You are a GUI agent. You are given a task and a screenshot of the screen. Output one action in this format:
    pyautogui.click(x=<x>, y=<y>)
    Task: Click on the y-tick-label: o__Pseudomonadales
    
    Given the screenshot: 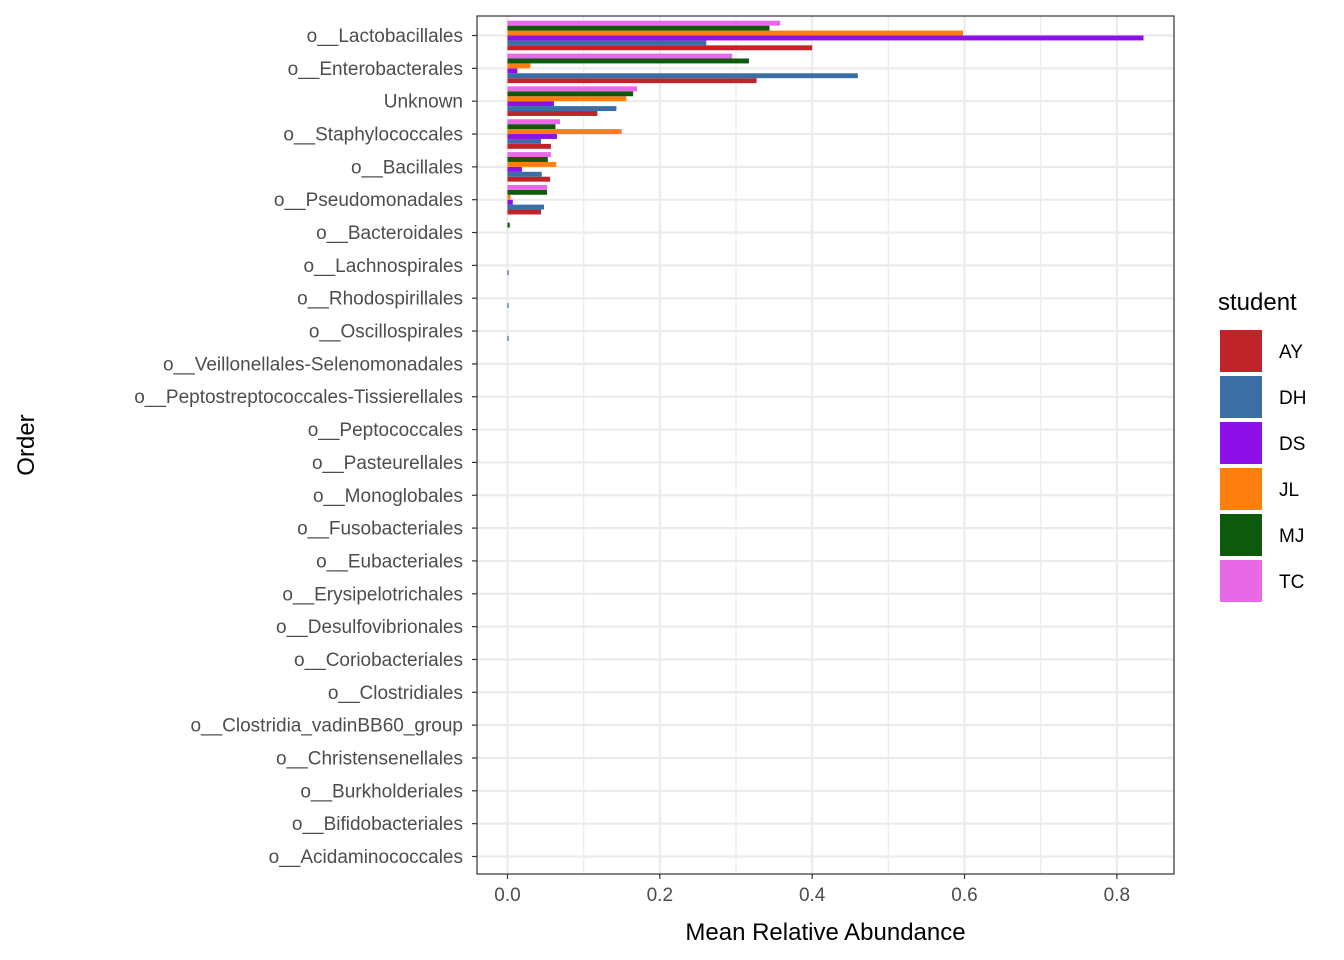 What is the action you would take?
    pyautogui.click(x=368, y=200)
    